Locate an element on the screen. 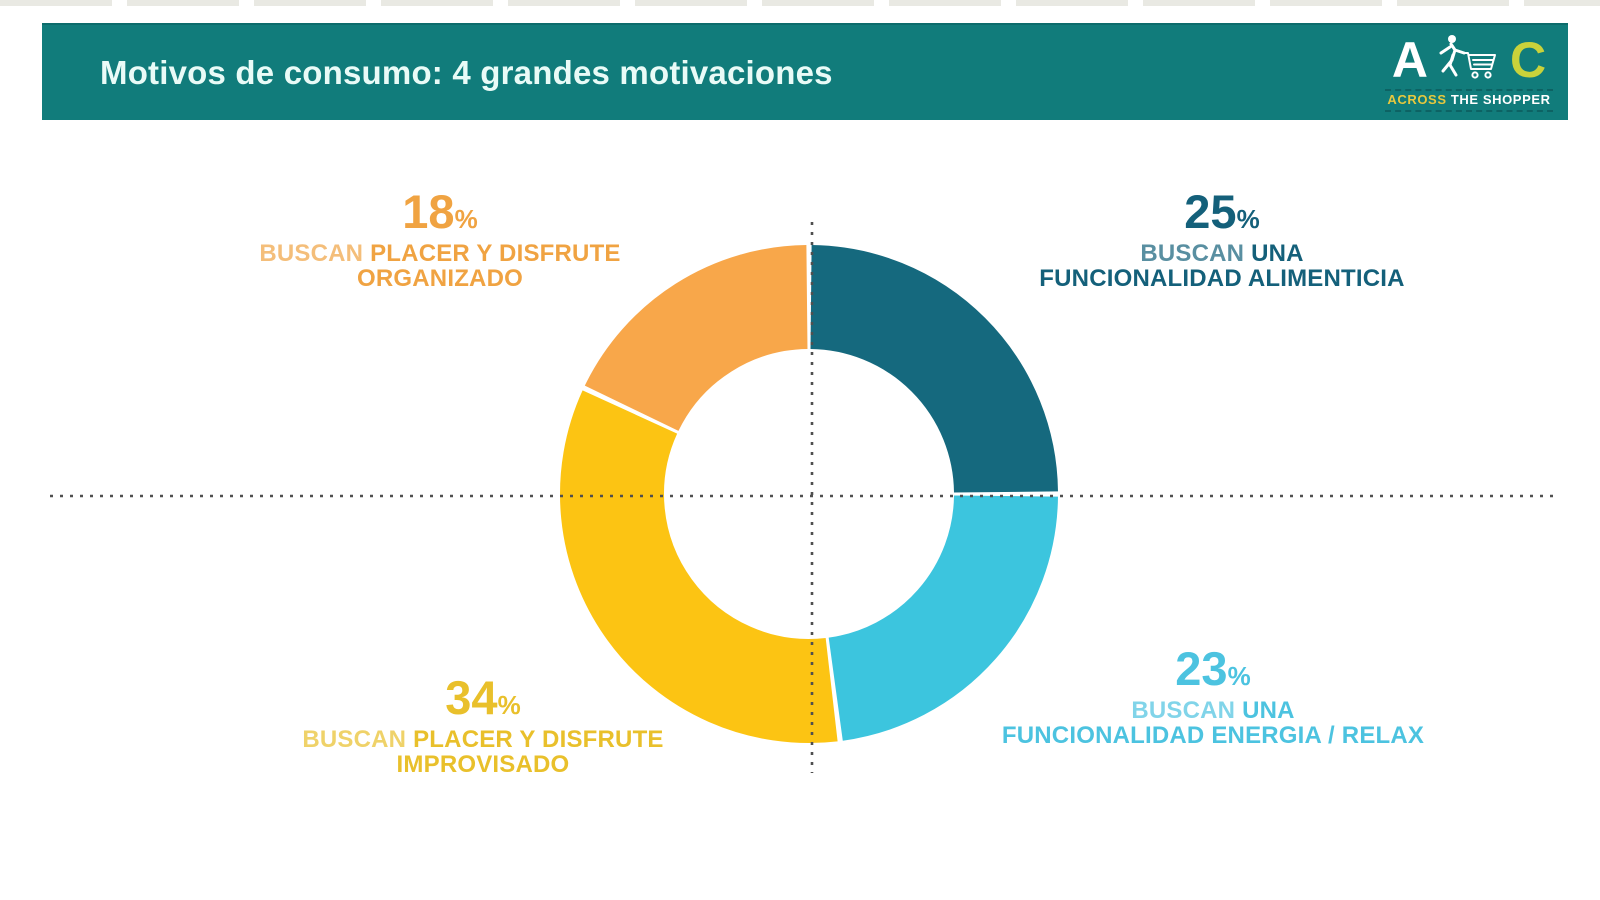 This screenshot has height=900, width=1600. logo-letters-row: A is located at coordinates (1469, 60).